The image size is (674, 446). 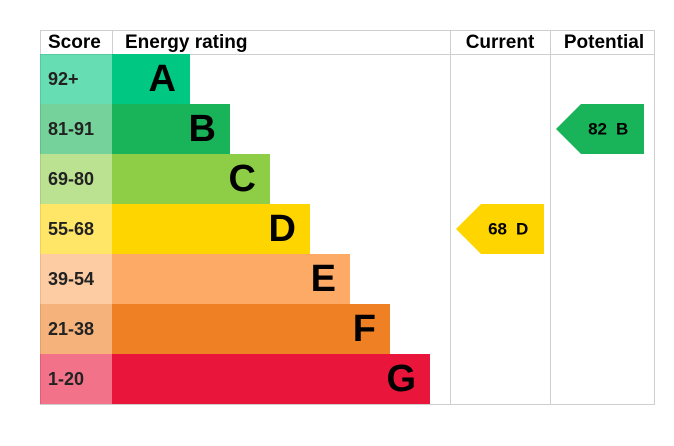 What do you see at coordinates (186, 42) in the screenshot?
I see `header: Energy rating` at bounding box center [186, 42].